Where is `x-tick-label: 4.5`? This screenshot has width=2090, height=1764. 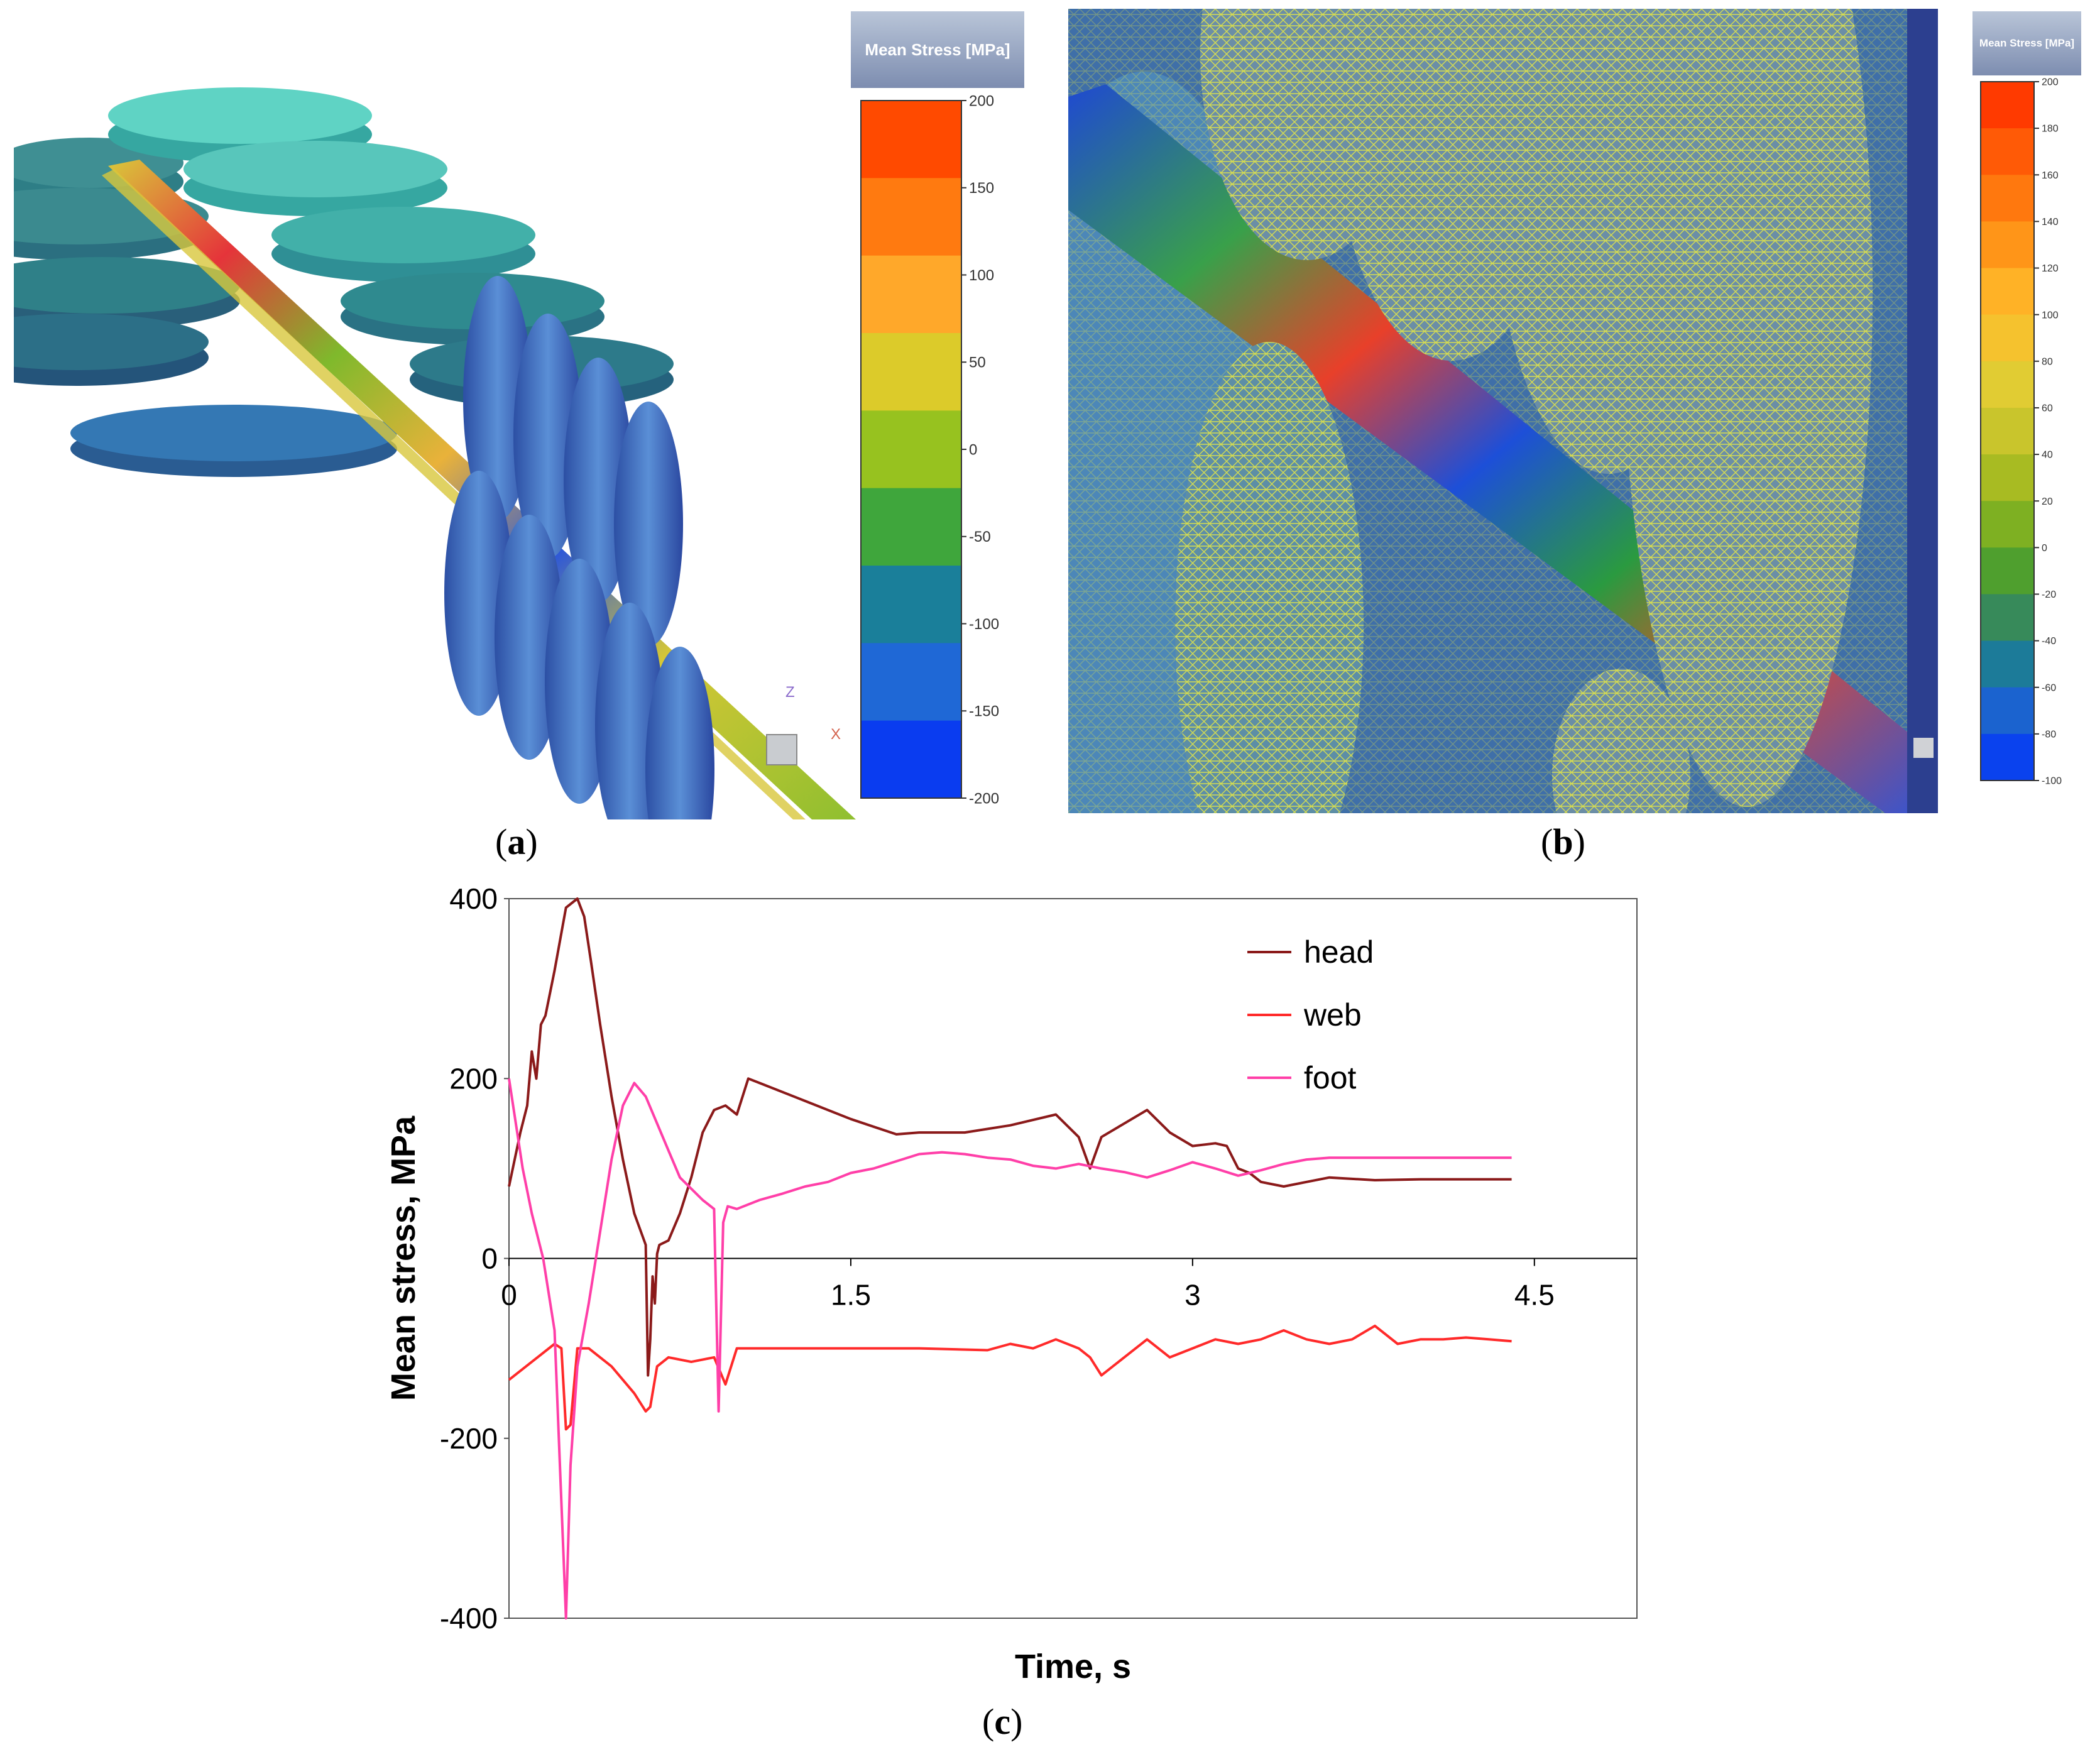 x-tick-label: 4.5 is located at coordinates (1535, 1295).